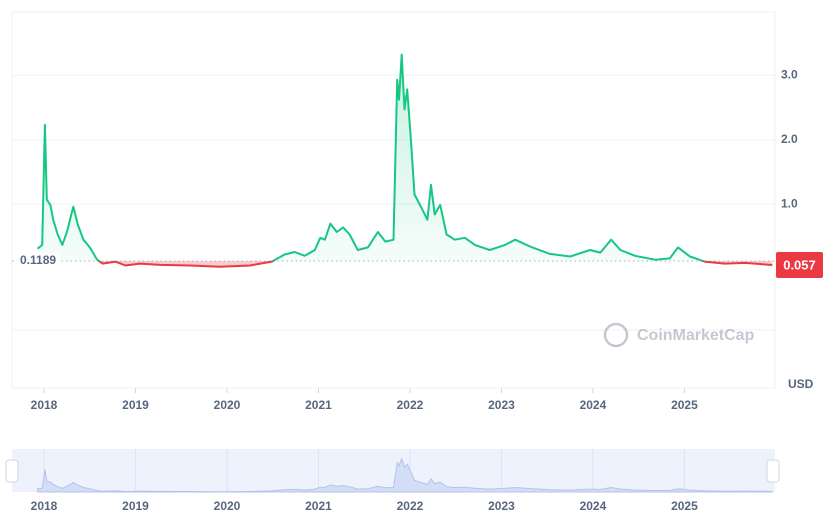 This screenshot has width=836, height=521. I want to click on x-tick-label: 2021, so click(318, 405).